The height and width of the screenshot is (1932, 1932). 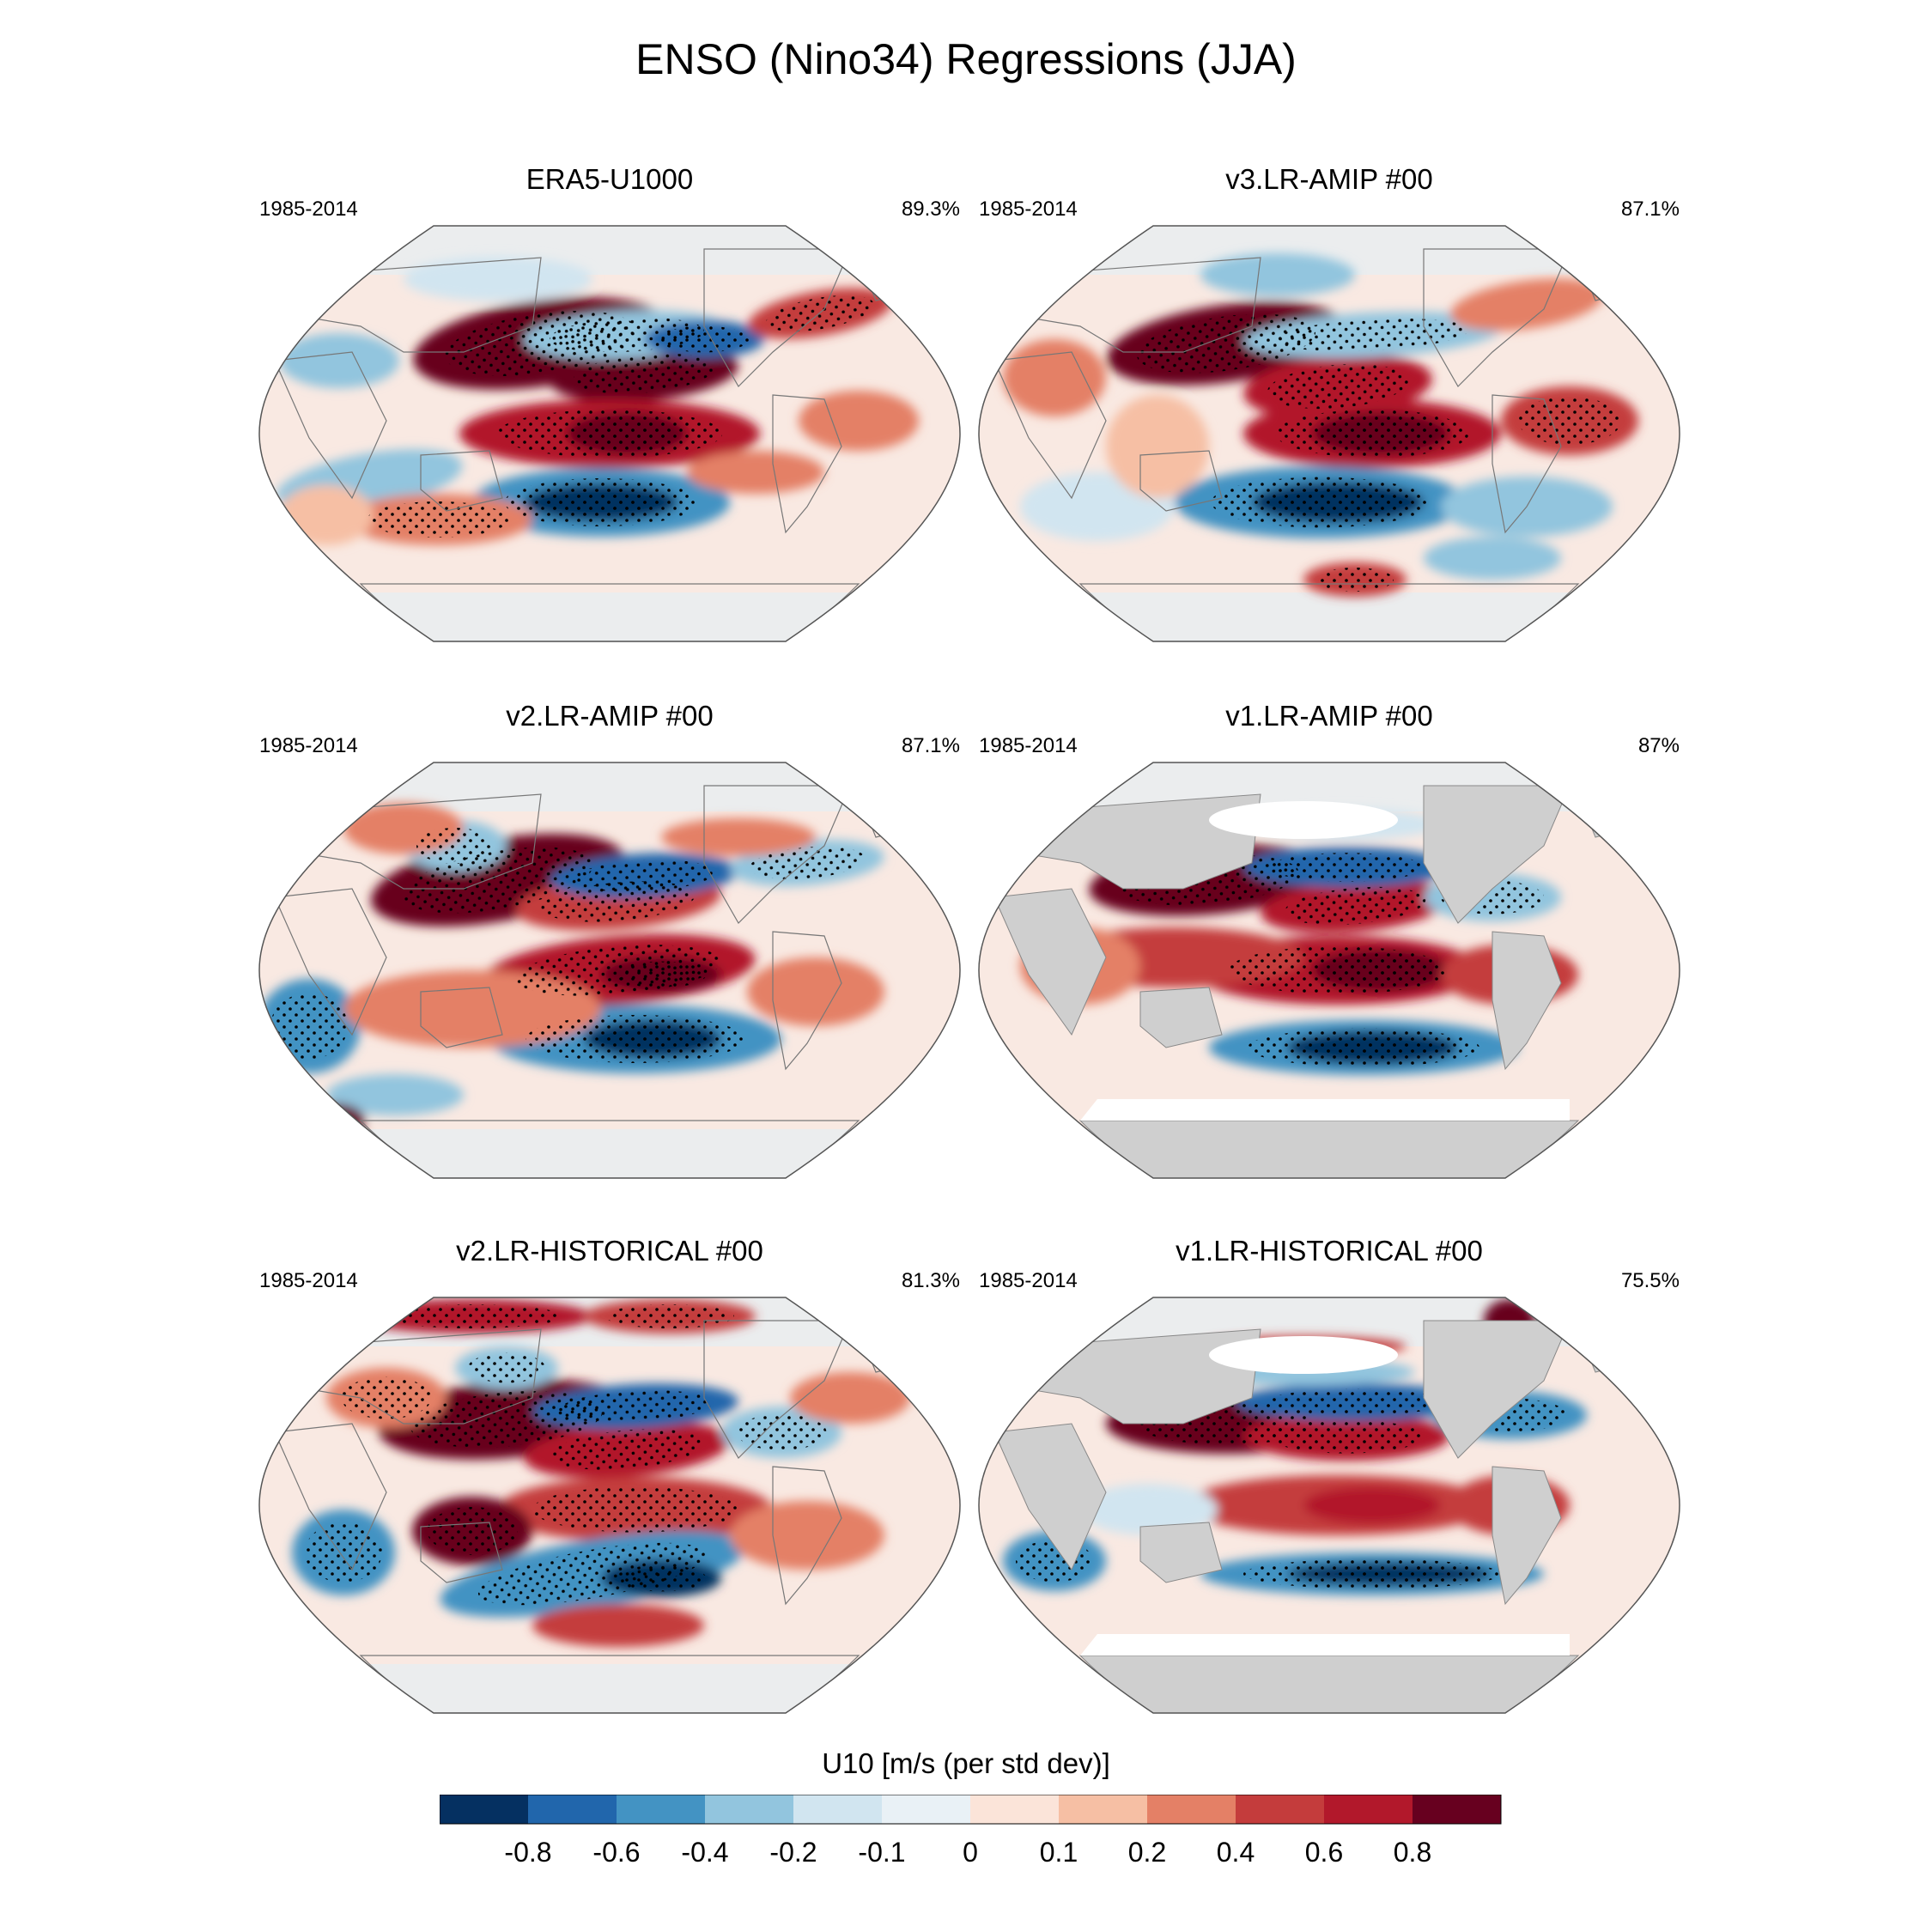 What do you see at coordinates (1329, 716) in the screenshot?
I see `panel-title: v1.LR-AMIP #00` at bounding box center [1329, 716].